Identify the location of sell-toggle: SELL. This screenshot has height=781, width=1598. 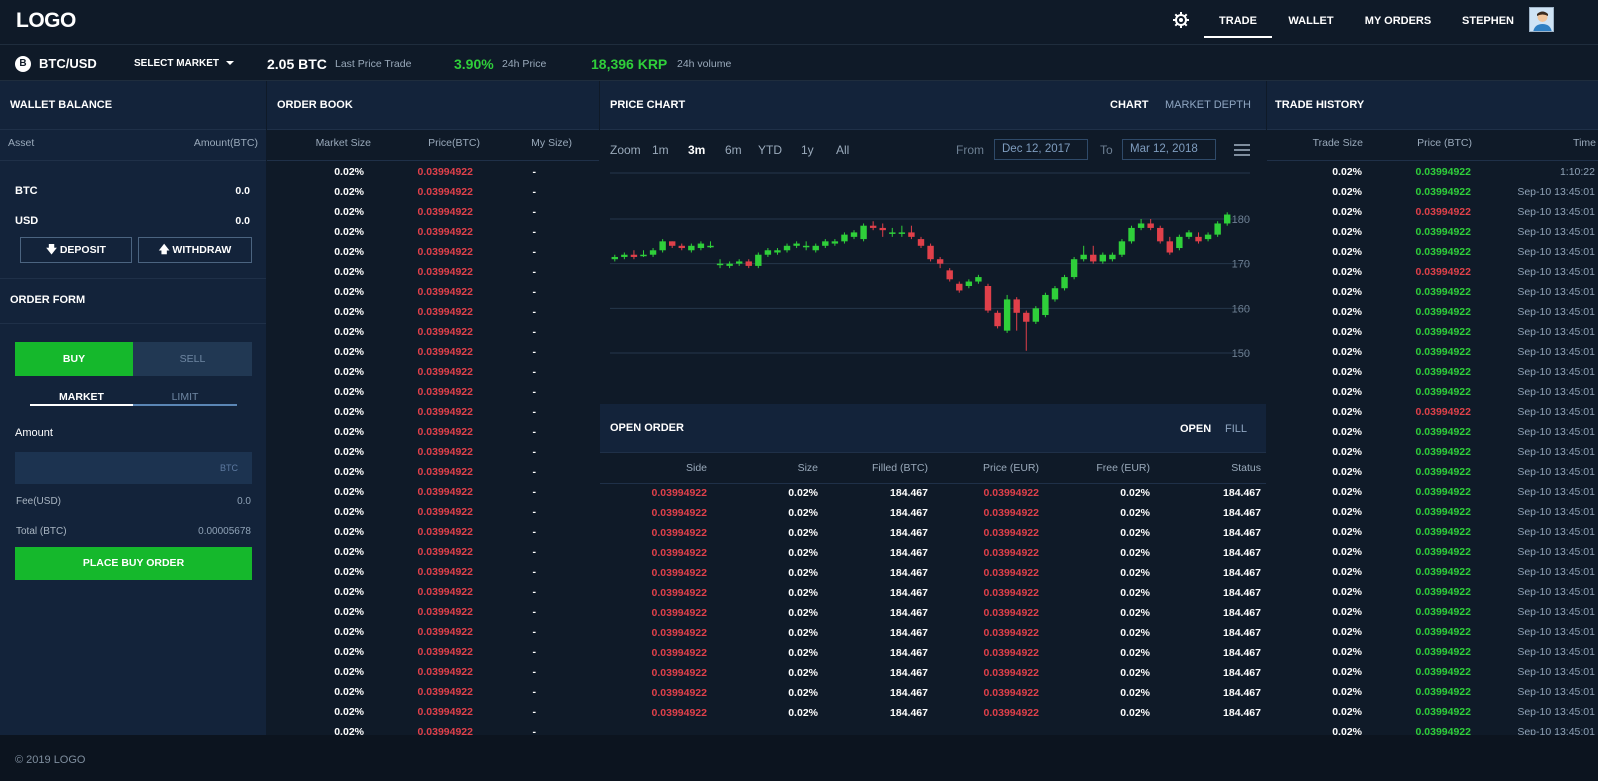
(192, 359).